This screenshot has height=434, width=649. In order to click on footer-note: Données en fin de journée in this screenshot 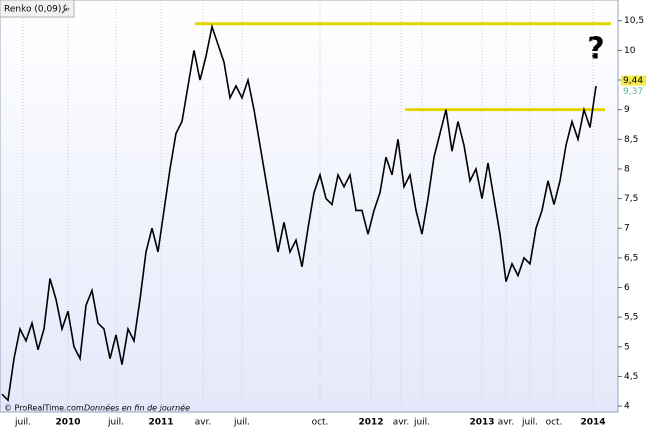, I will do `click(137, 408)`.